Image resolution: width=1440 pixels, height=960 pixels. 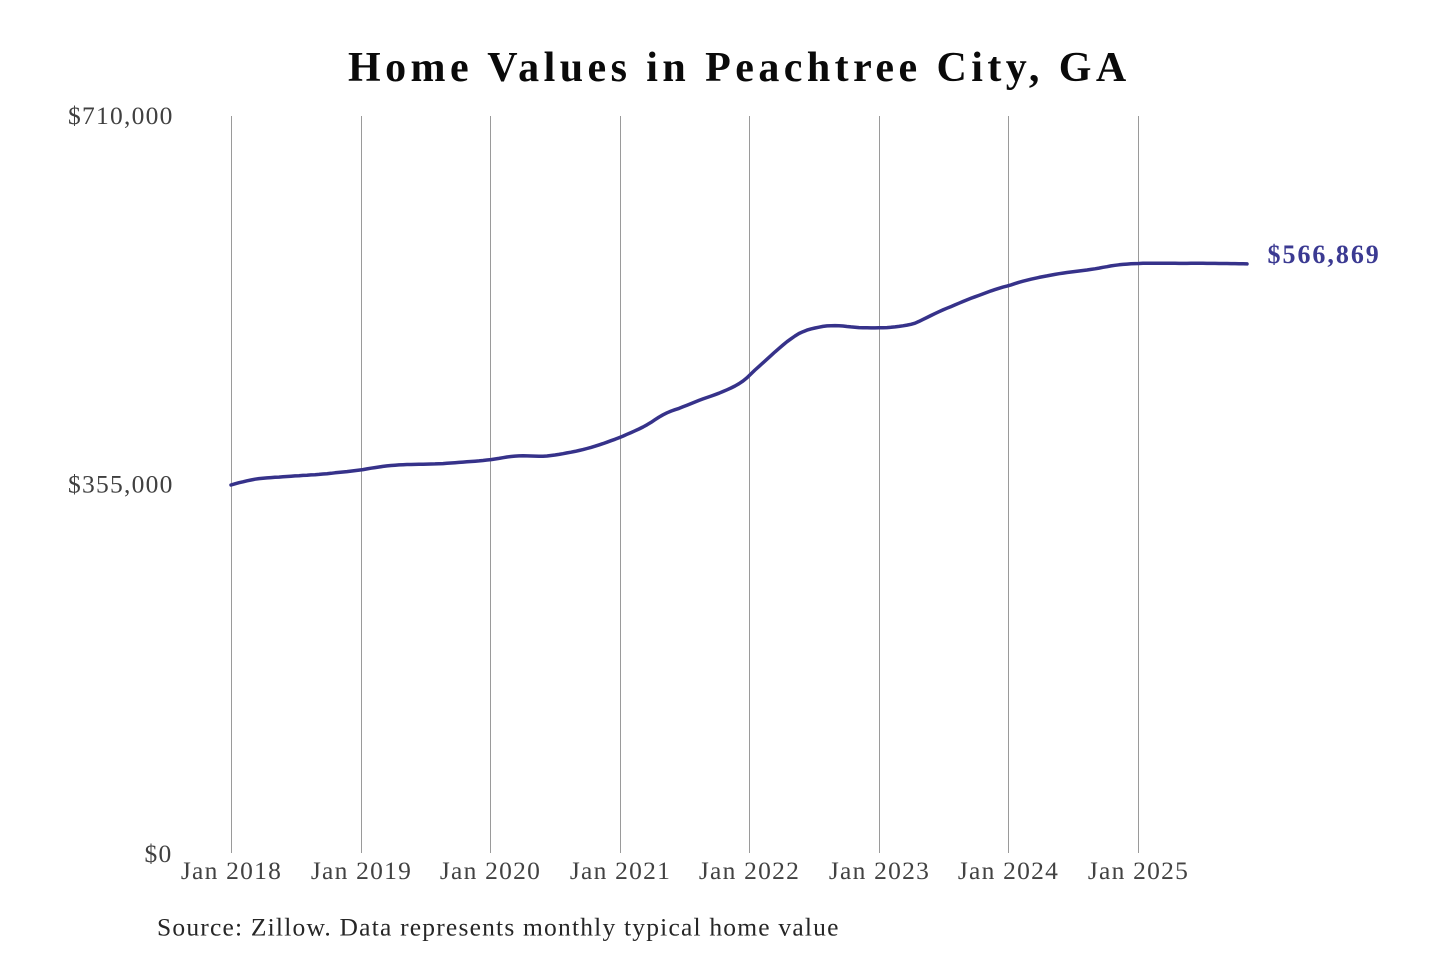 I want to click on svg-text: Jan 2024, so click(x=1008, y=870).